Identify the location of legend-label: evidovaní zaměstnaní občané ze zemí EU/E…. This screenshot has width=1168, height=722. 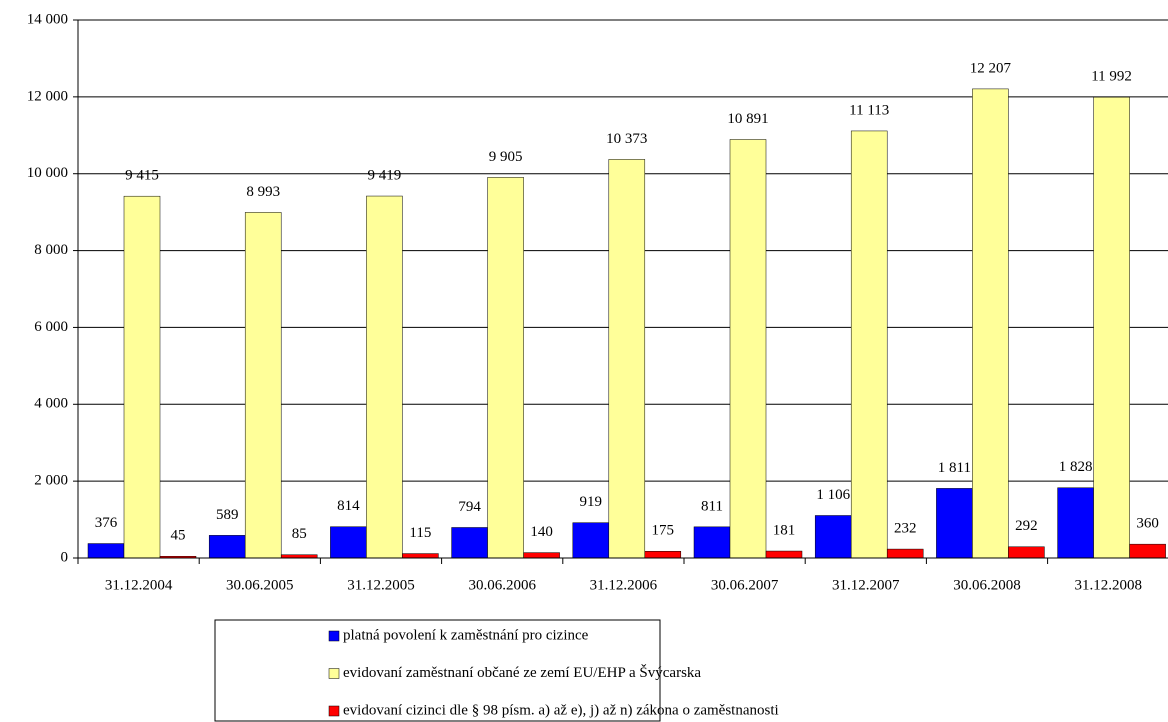
(522, 672).